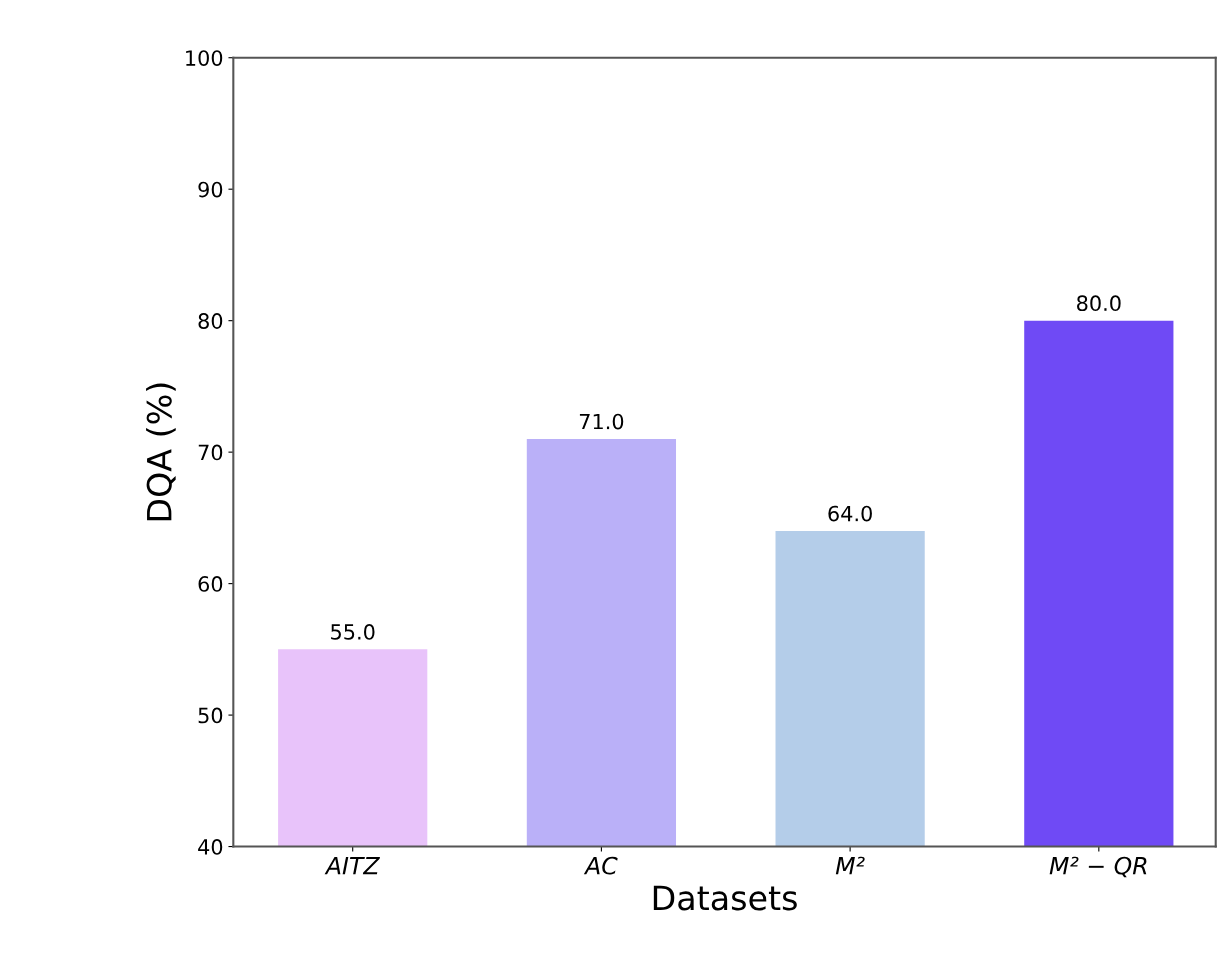 The image size is (1228, 962). What do you see at coordinates (210, 321) in the screenshot?
I see `y-tick-label: 80` at bounding box center [210, 321].